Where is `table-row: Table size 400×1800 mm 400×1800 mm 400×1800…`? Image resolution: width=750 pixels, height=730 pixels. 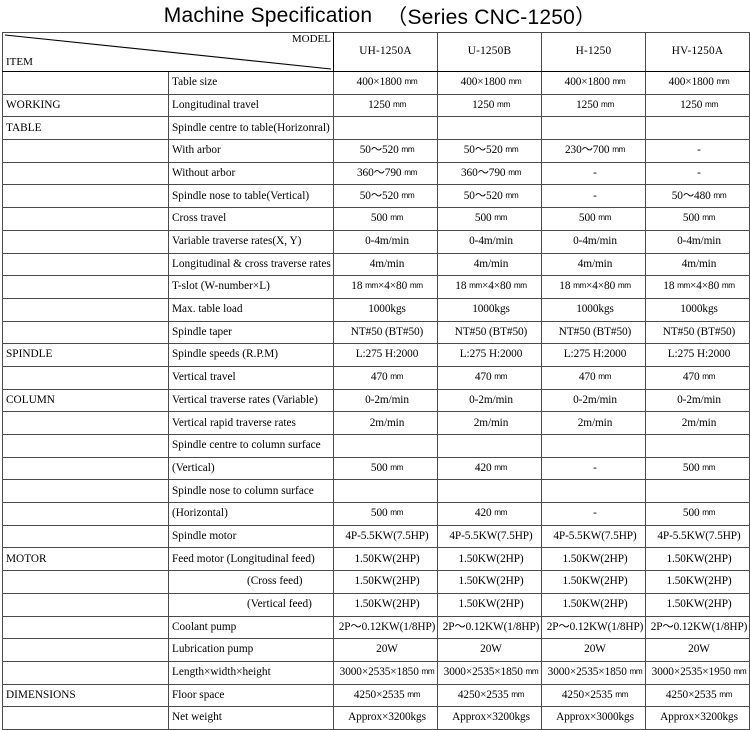
table-row: Table size 400×1800 mm 400×1800 mm 400×1800… is located at coordinates (376, 83).